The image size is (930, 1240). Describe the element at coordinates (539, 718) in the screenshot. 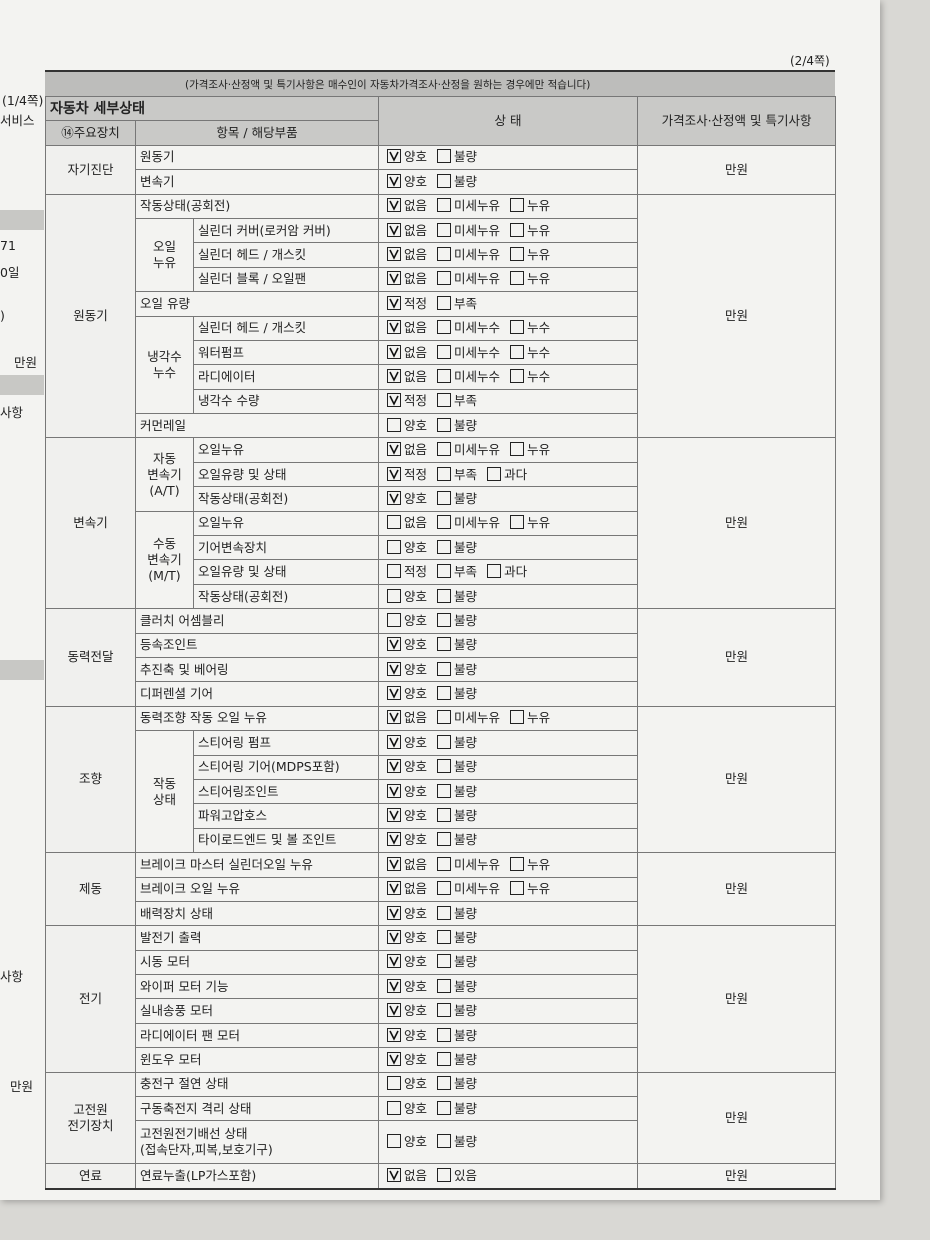

I see `option-label: 누유` at that location.